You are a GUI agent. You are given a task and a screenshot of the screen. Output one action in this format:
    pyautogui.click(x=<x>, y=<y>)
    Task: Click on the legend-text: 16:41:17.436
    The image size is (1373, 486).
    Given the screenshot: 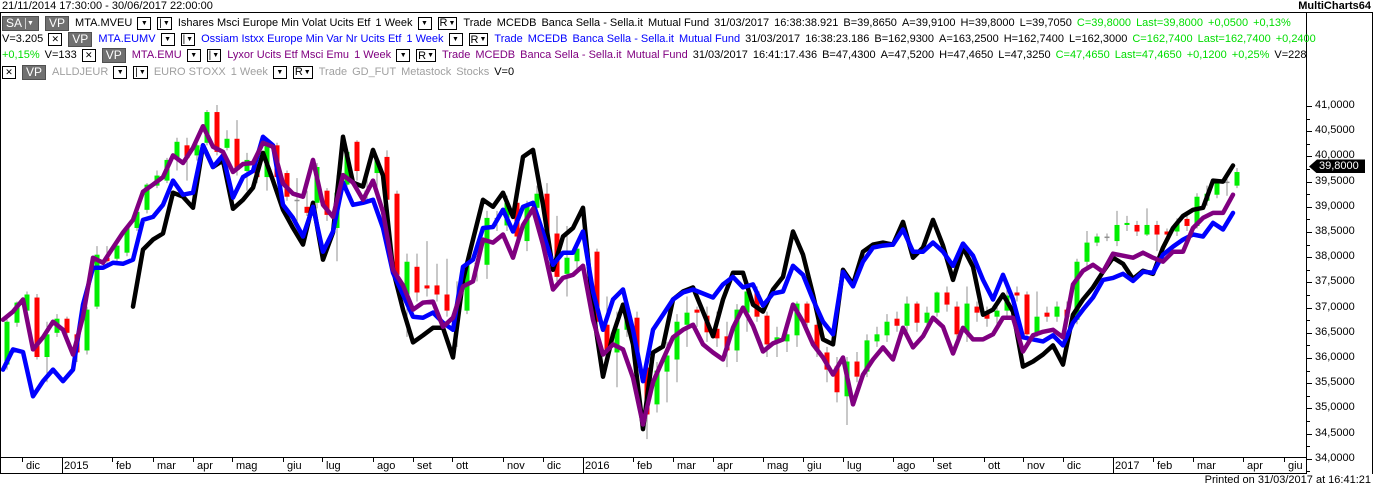 What is the action you would take?
    pyautogui.click(x=785, y=55)
    